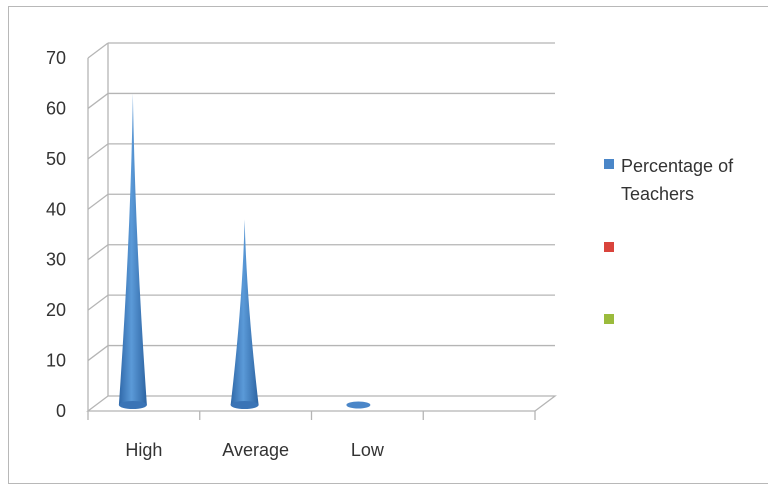 This screenshot has width=772, height=489. What do you see at coordinates (56, 108) in the screenshot?
I see `y-tick-label: 60` at bounding box center [56, 108].